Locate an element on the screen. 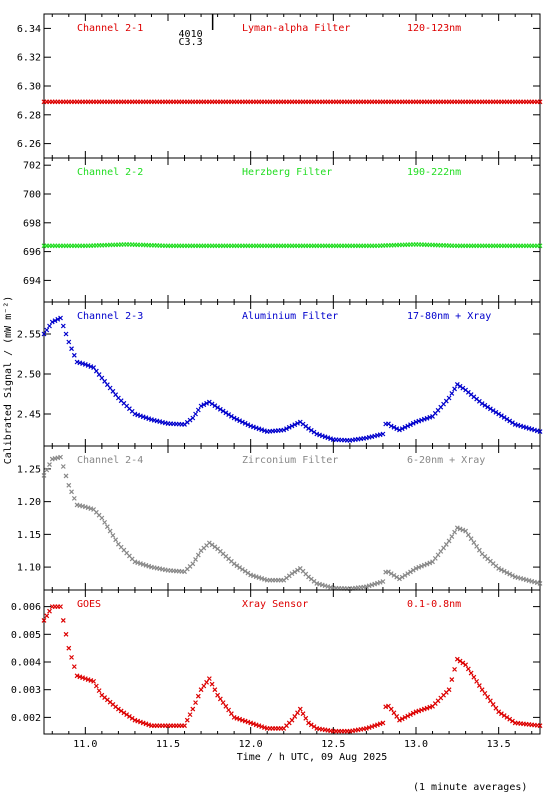  y-tick-label: 6.28 is located at coordinates (29, 115).